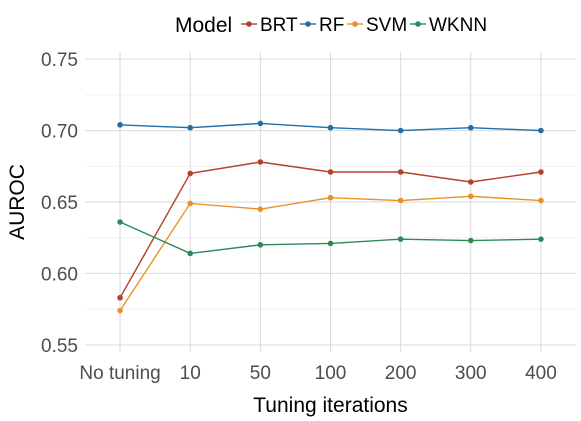 This screenshot has height=421, width=581. What do you see at coordinates (386, 25) in the screenshot?
I see `legend-label: SVM` at bounding box center [386, 25].